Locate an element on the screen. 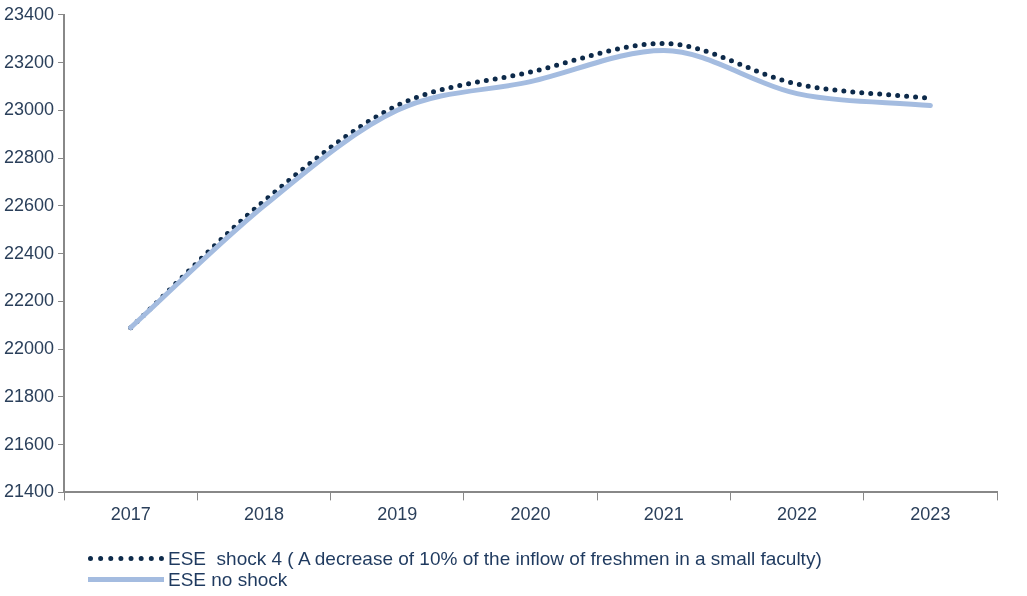 The height and width of the screenshot is (596, 1027). y-tick-label: 21600 is located at coordinates (29, 443).